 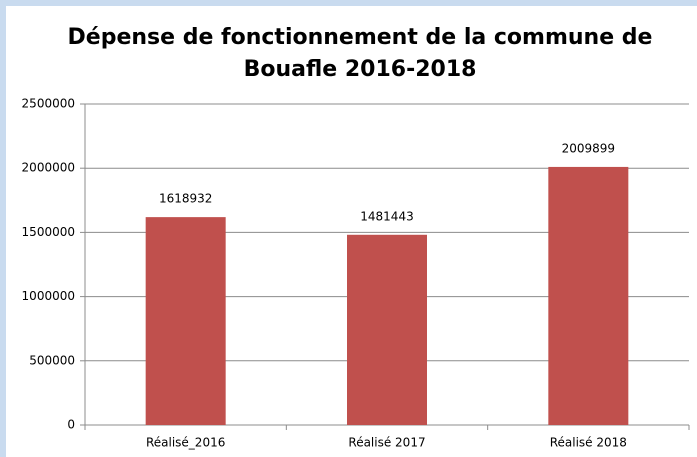 What do you see at coordinates (588, 148) in the screenshot?
I see `data-label: 2009899` at bounding box center [588, 148].